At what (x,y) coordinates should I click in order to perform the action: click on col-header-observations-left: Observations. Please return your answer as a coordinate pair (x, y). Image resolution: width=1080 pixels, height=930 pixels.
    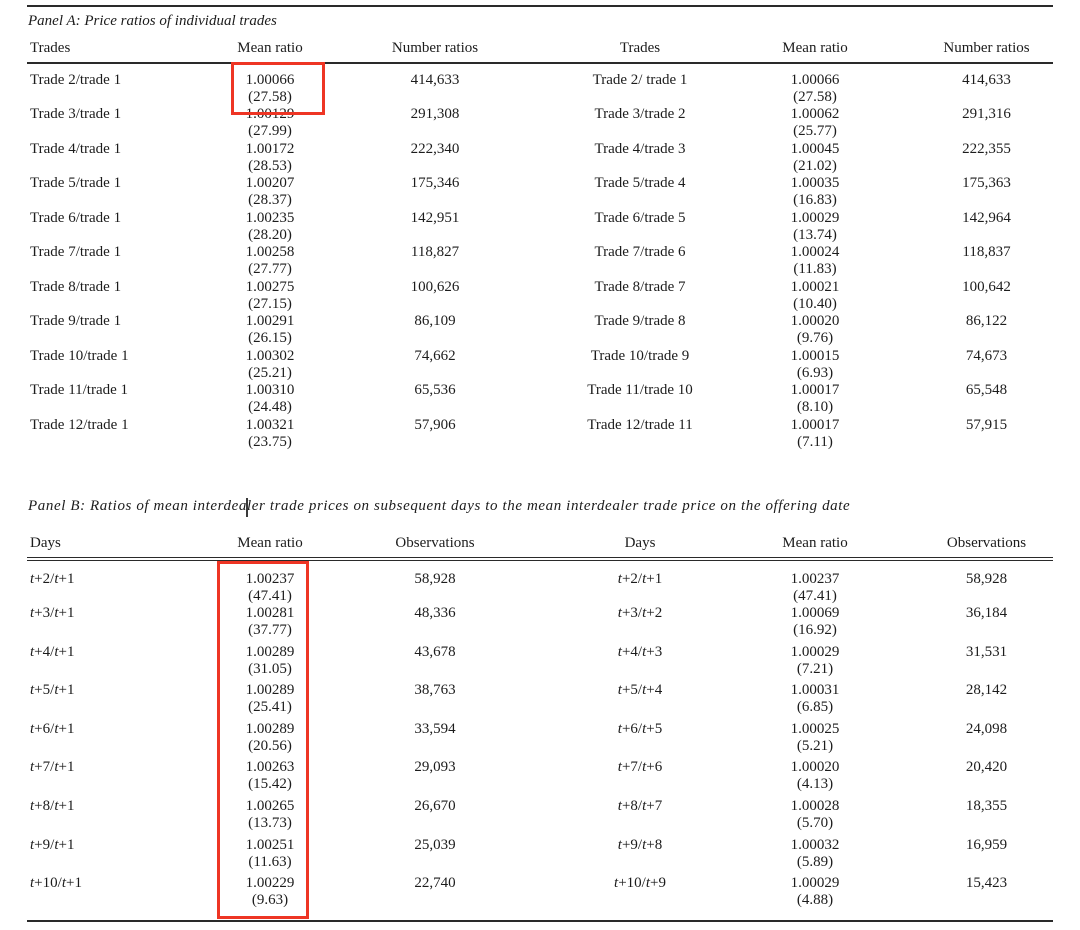
    Looking at the image, I should click on (435, 544).